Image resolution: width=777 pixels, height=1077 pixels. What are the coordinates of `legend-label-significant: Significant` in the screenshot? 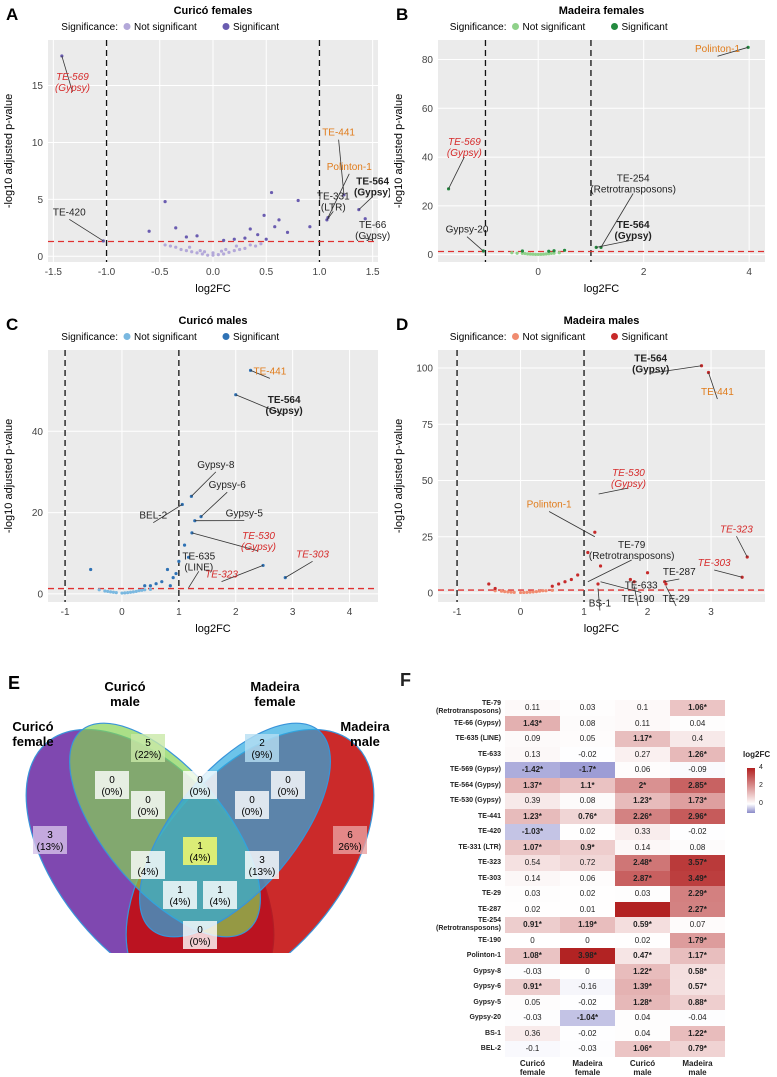 It's located at (256, 337).